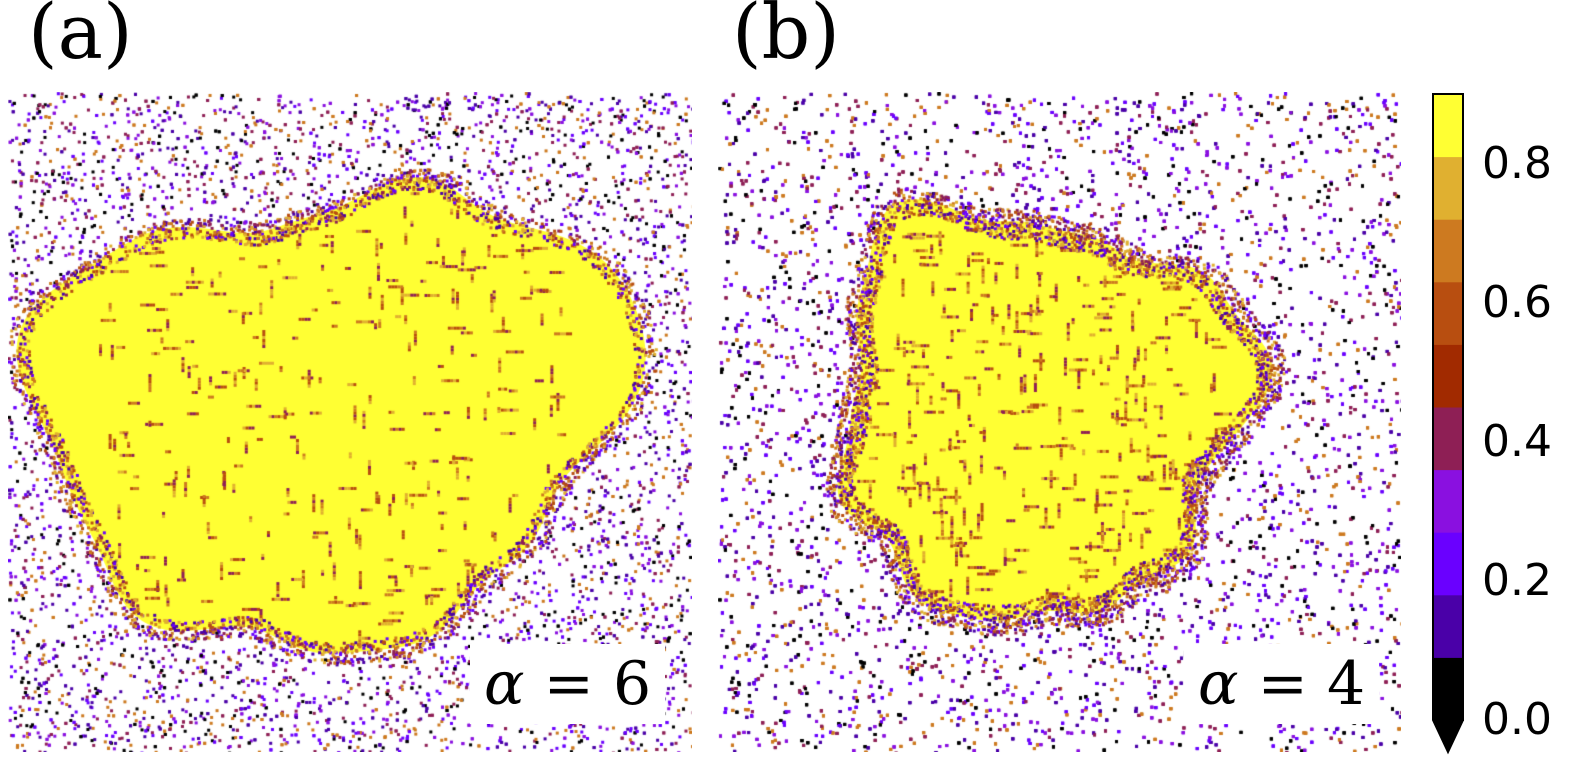 This screenshot has height=766, width=1588. What do you see at coordinates (1517, 719) in the screenshot?
I see `colorbar-tick-label: 0.0` at bounding box center [1517, 719].